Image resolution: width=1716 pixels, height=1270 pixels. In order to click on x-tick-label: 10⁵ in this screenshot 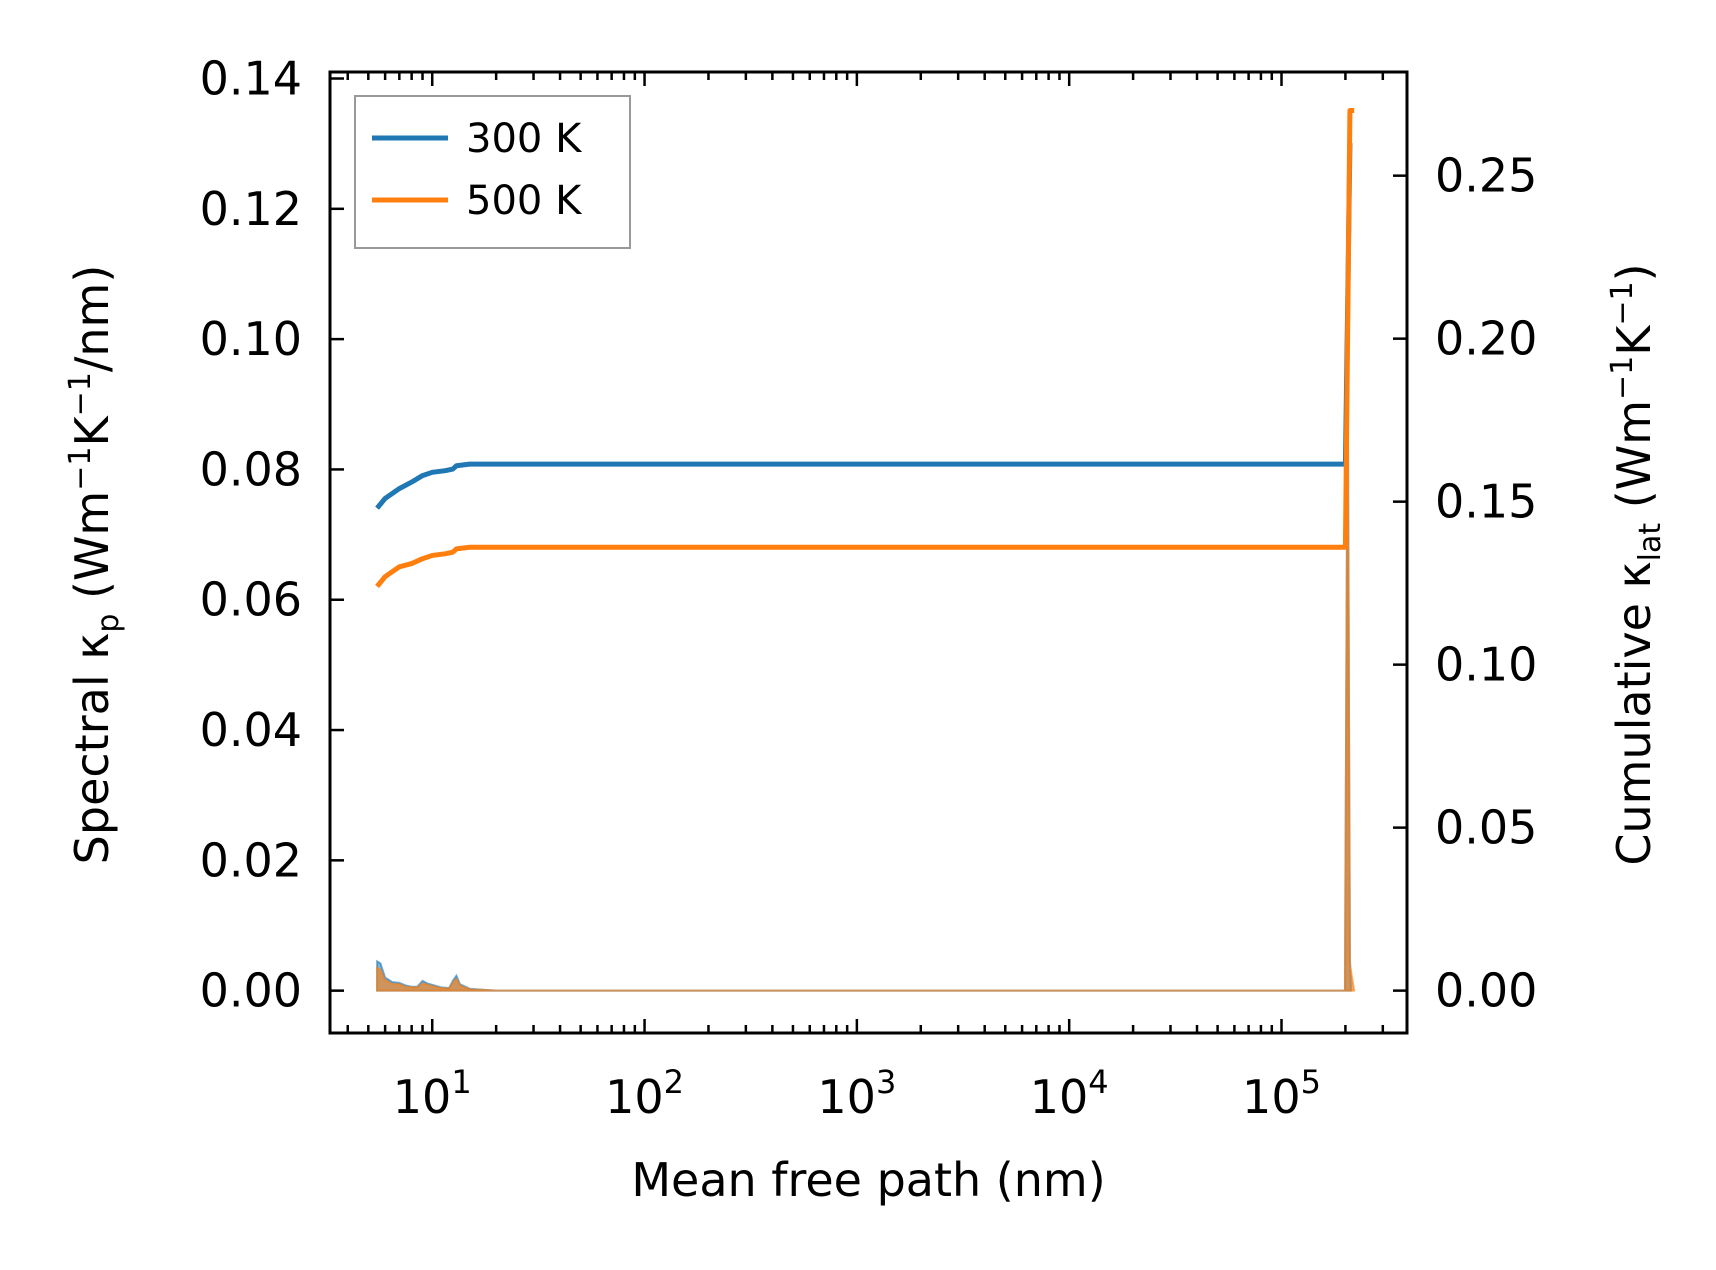, I will do `click(1281, 1093)`.